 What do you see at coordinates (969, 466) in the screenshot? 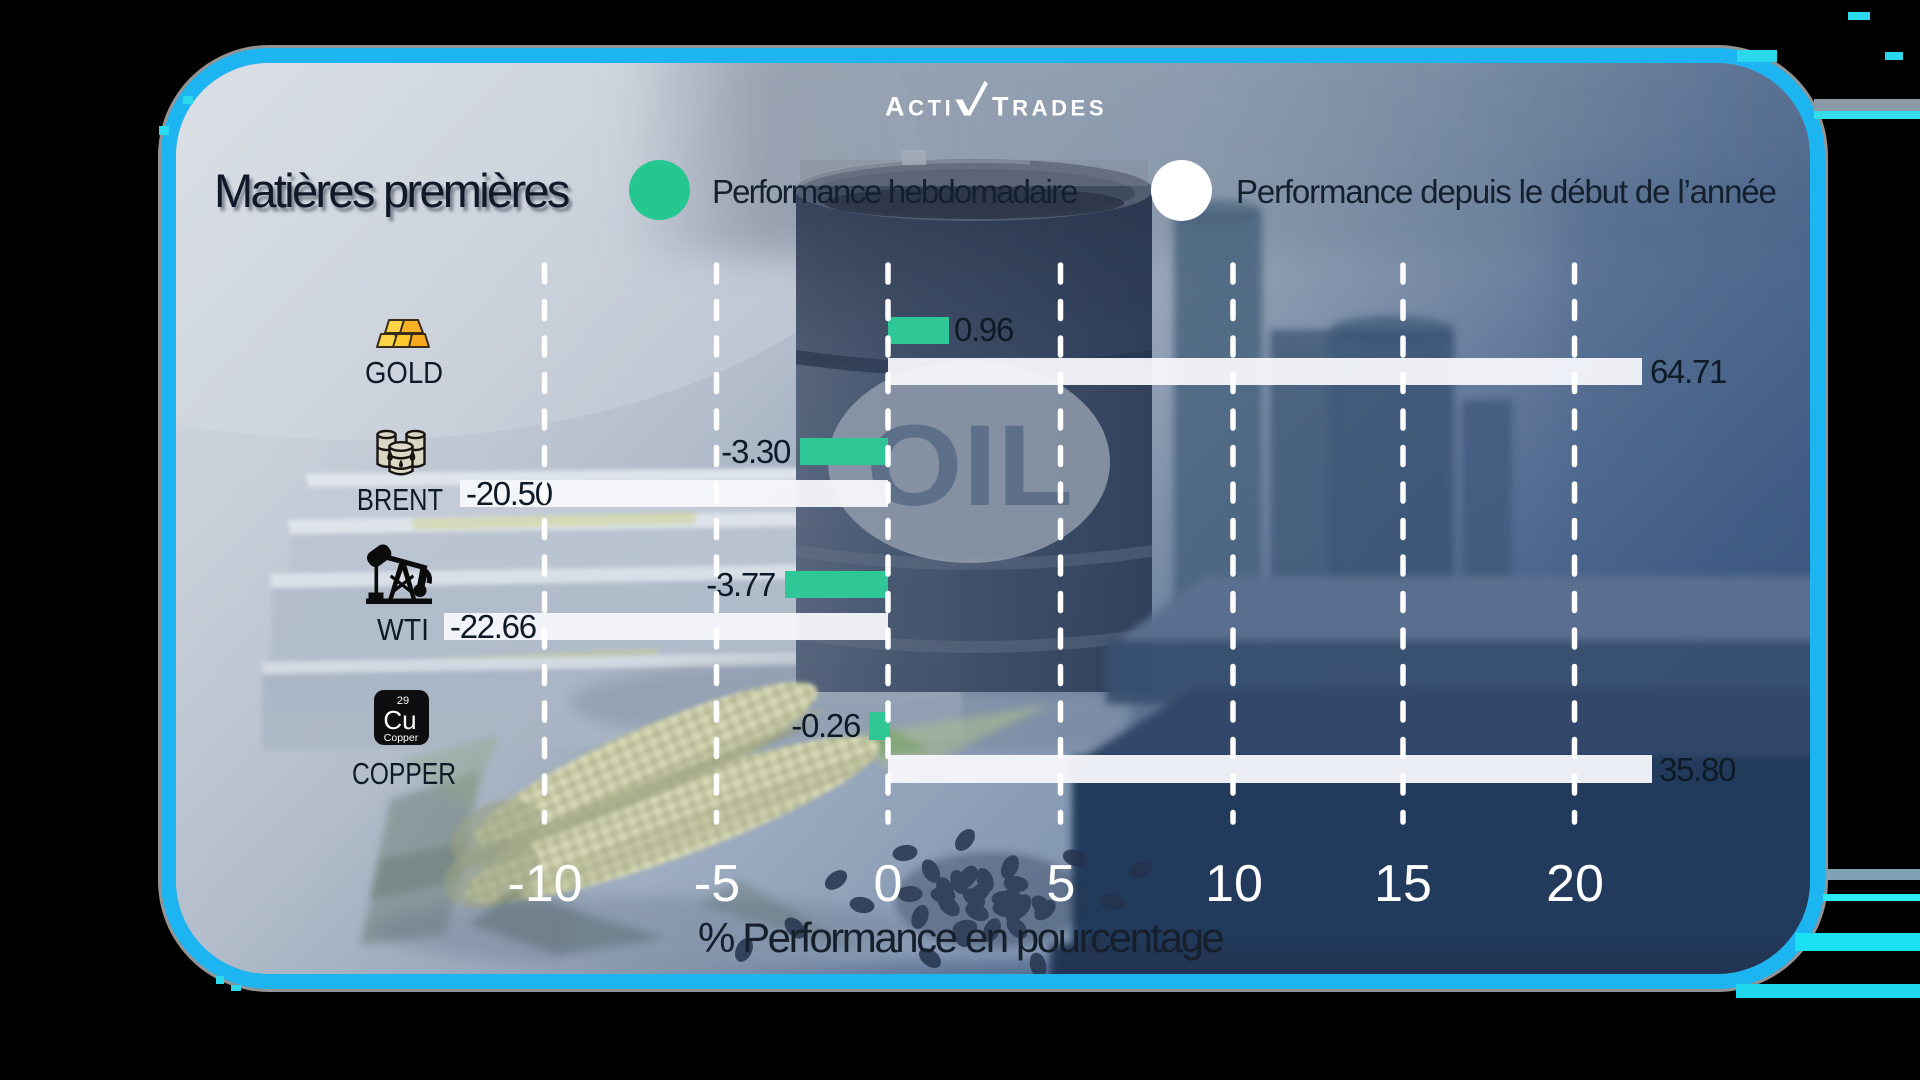
I see `svg-text: OIL` at bounding box center [969, 466].